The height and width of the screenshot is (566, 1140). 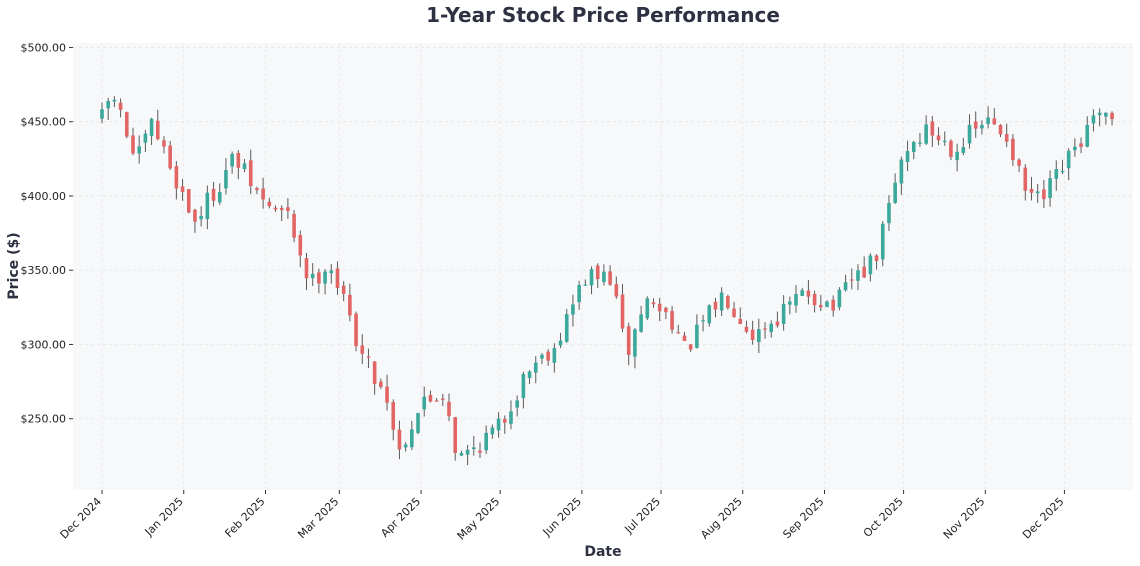 I want to click on x-tick-label: Dec 2025, so click(x=1043, y=518).